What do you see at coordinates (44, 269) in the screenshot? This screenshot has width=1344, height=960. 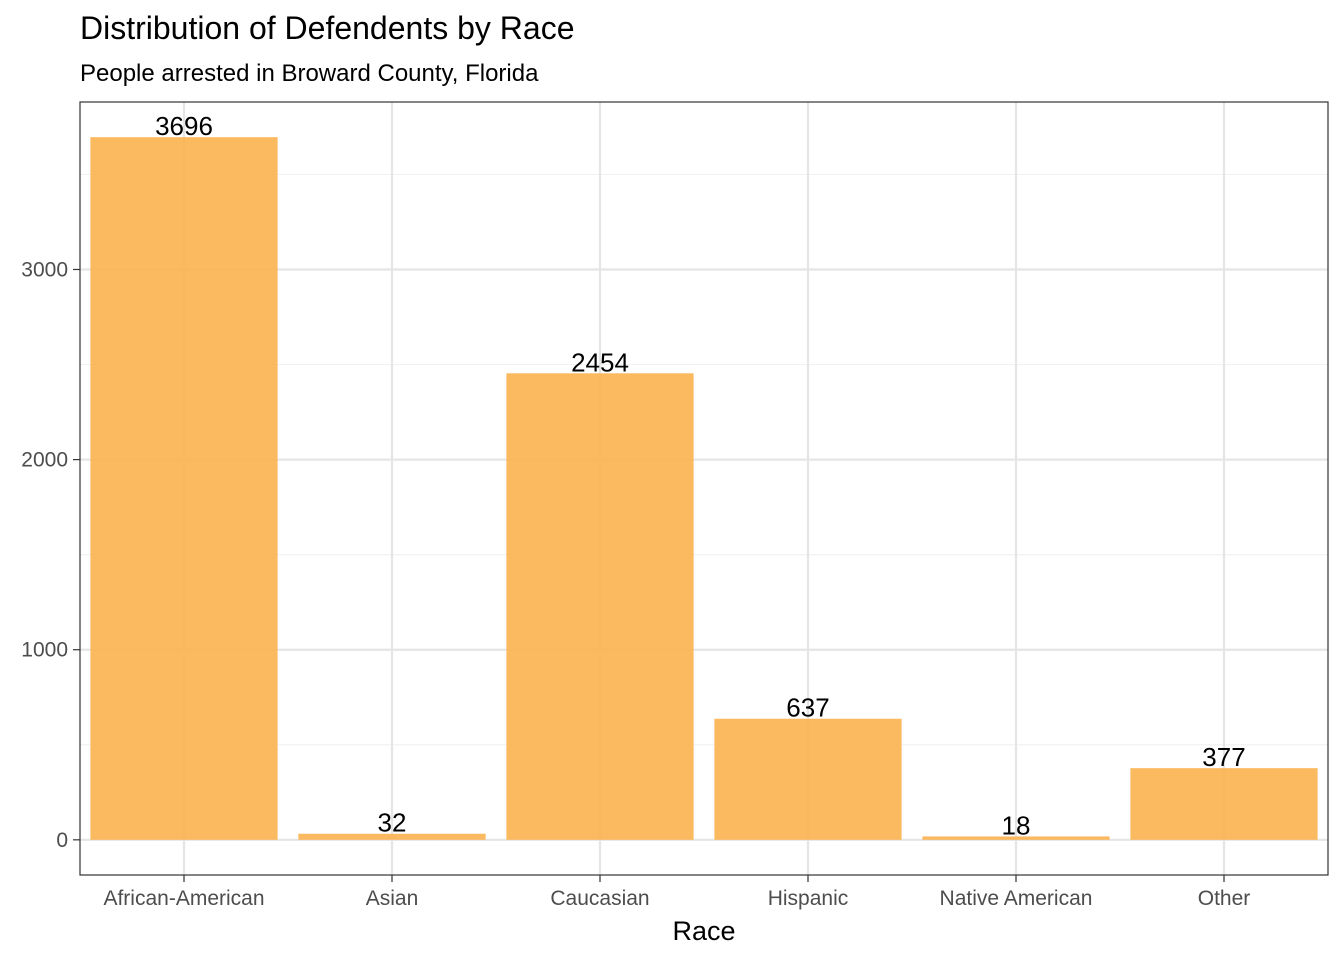 I see `y-tick-label: 3000` at bounding box center [44, 269].